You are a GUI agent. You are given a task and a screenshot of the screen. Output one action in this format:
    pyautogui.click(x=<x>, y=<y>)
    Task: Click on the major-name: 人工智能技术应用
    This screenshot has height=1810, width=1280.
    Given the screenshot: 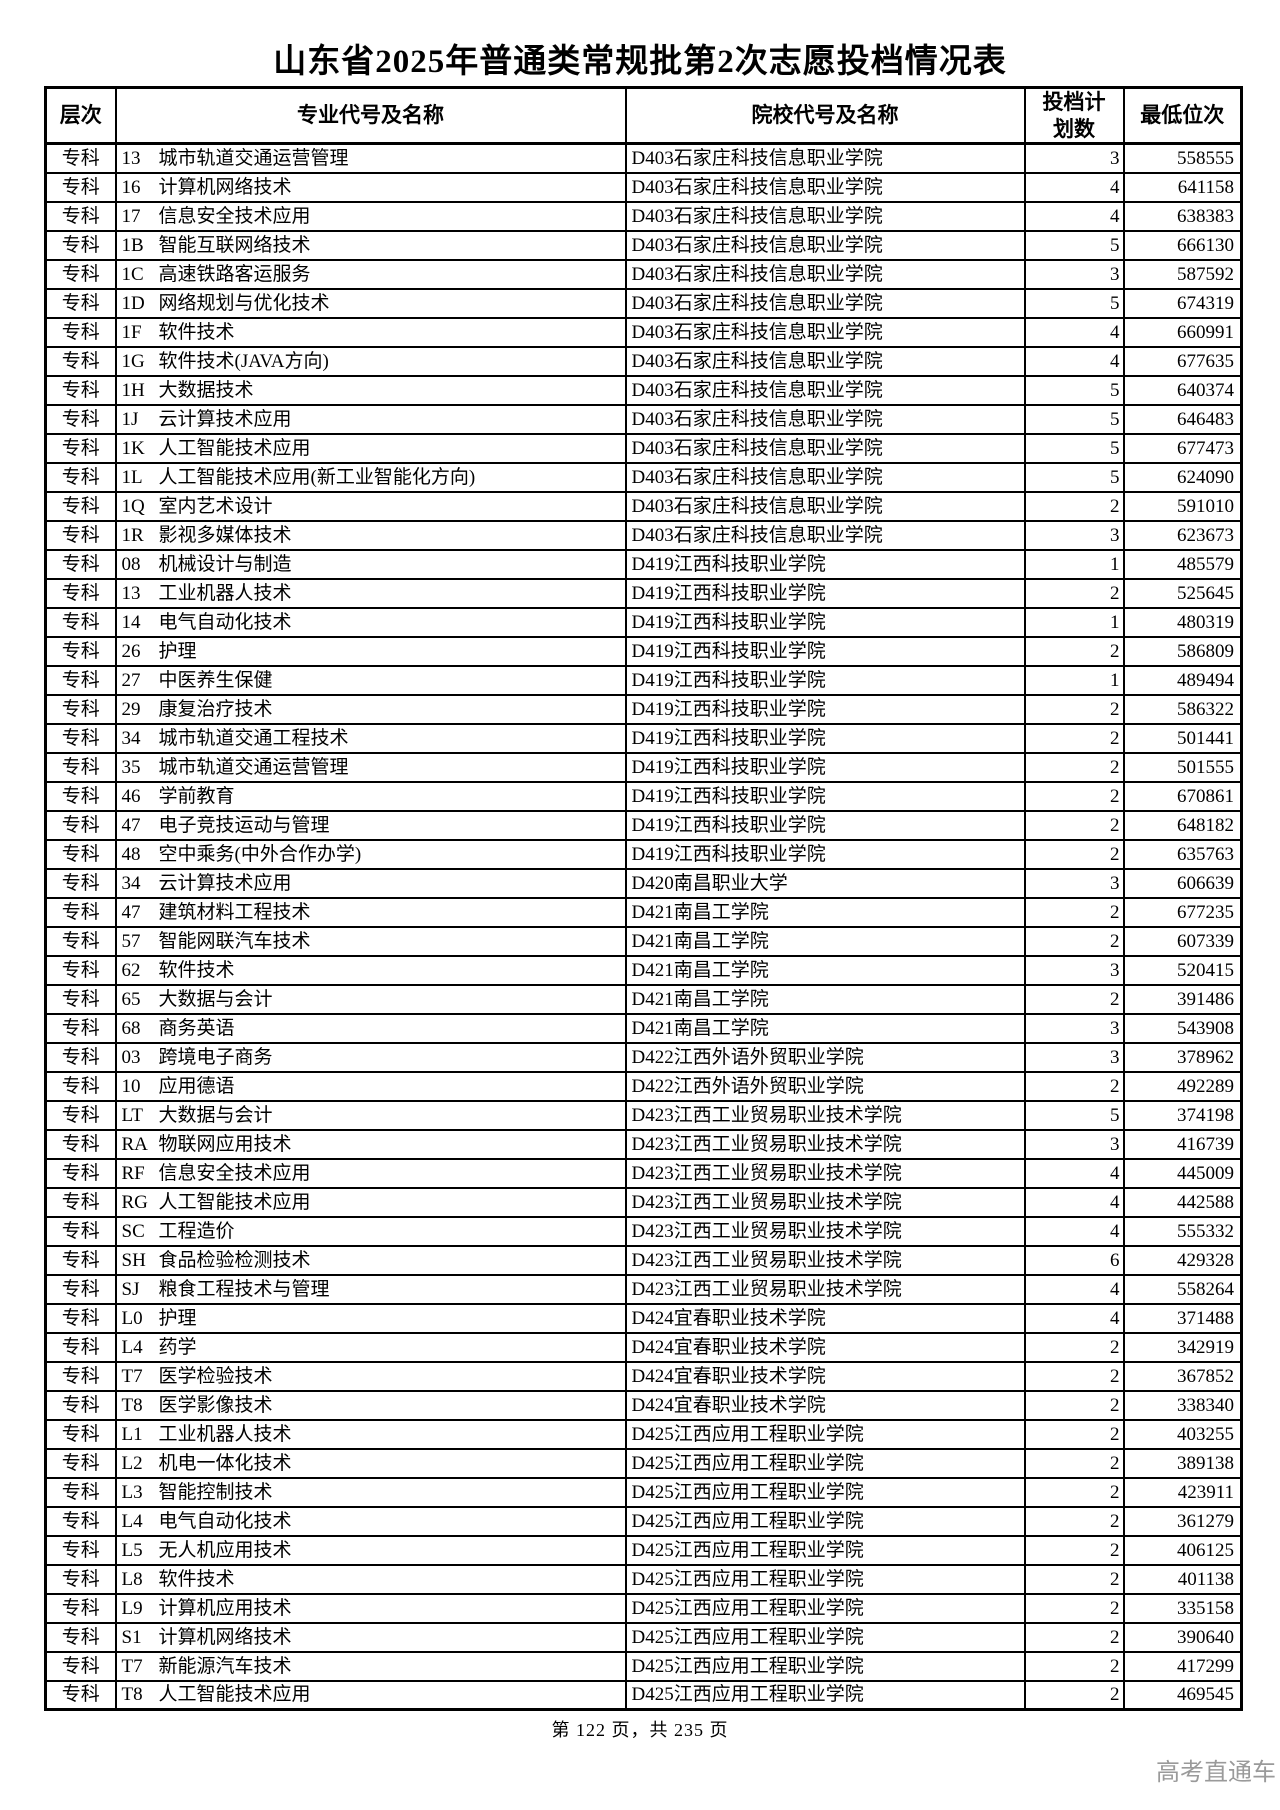 What is the action you would take?
    pyautogui.click(x=234, y=448)
    